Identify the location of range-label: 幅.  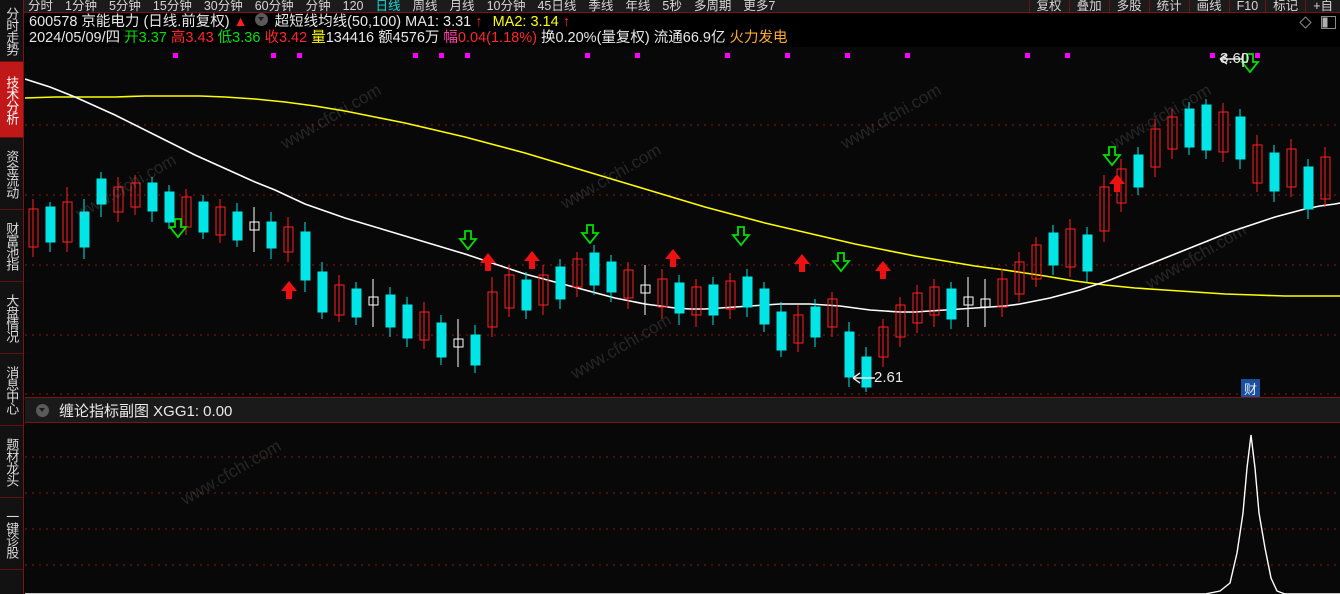
(450, 38).